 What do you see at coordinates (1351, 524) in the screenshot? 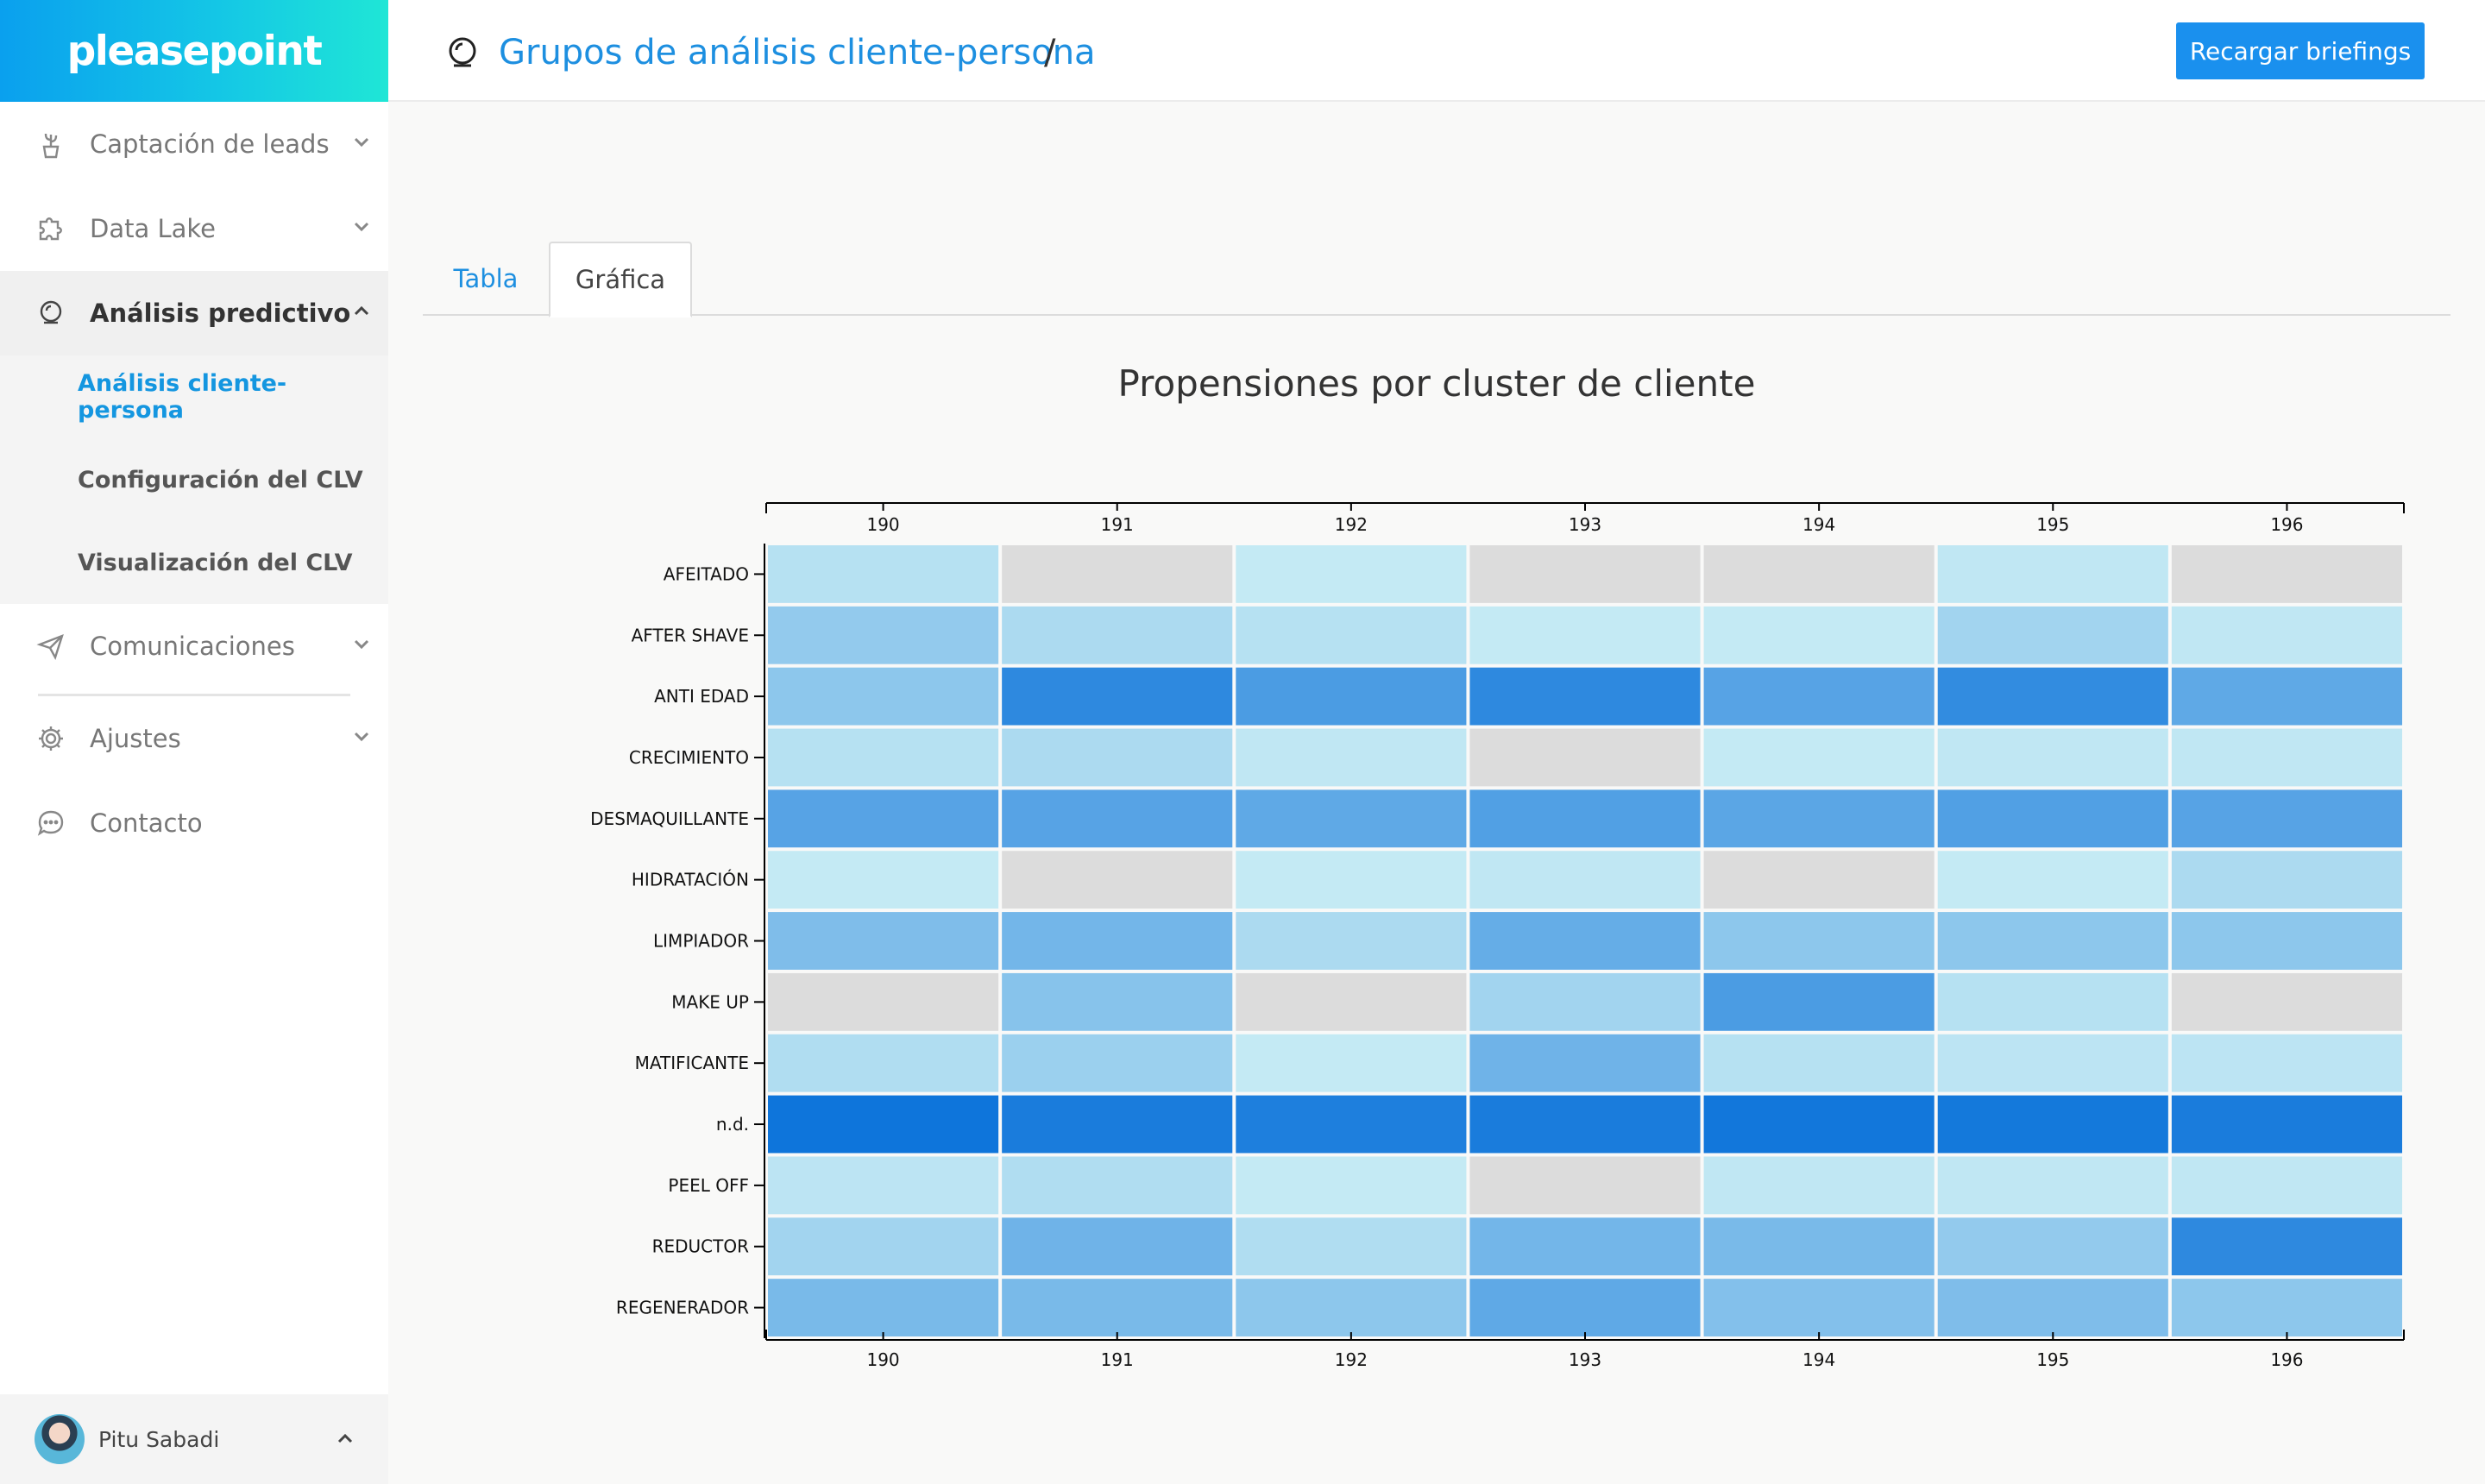
I see `x-tick-label-top: 192` at bounding box center [1351, 524].